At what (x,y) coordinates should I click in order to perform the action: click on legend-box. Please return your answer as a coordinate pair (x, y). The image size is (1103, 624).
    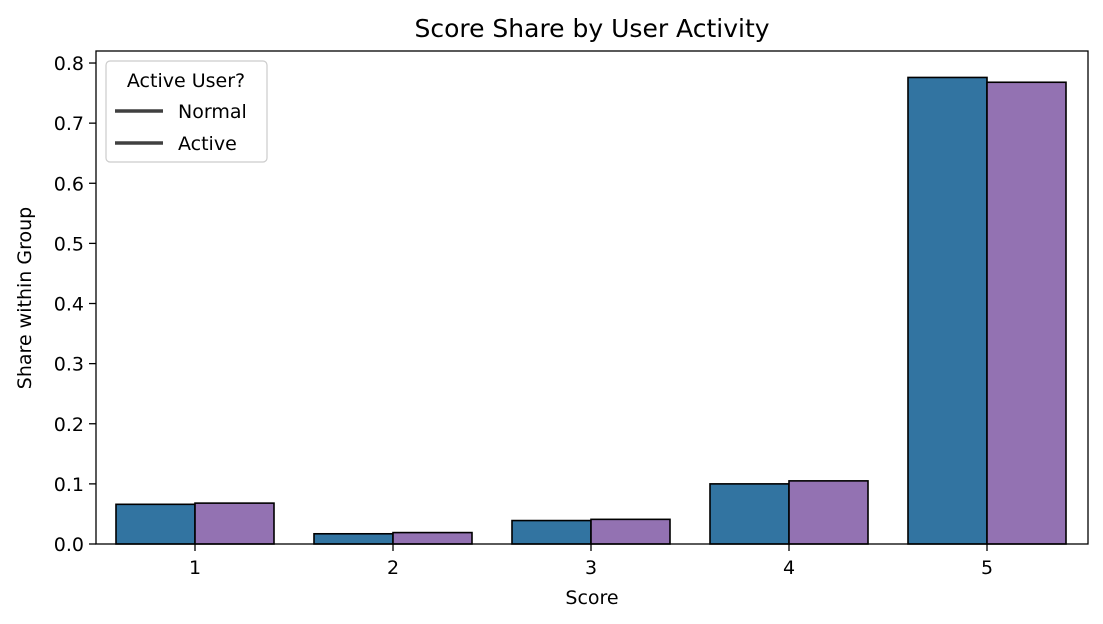
    Looking at the image, I should click on (186, 111).